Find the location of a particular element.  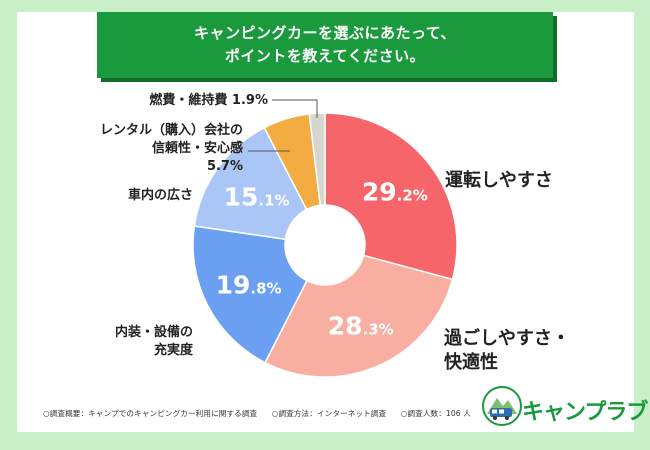

title-banner: キャンピングカーを選ぶにあたって、 ポイントを教えてください。 is located at coordinates (325, 45).